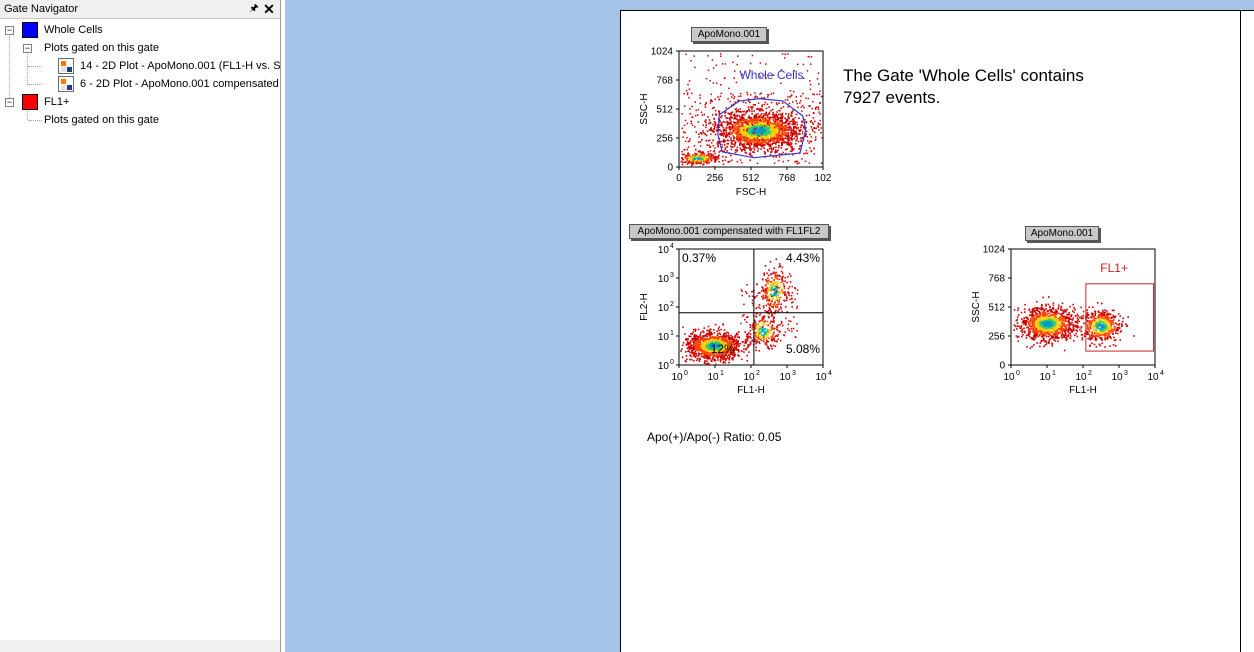  I want to click on tree-item-whole-cells: Whole Cells, so click(73, 30).